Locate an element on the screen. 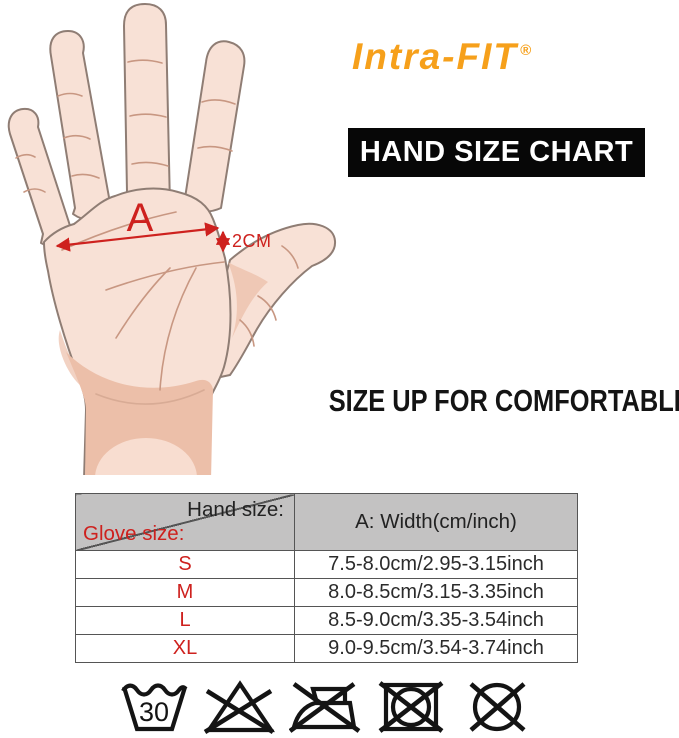 Image resolution: width=679 pixels, height=738 pixels. table-row: S 7.5-8.0cm/2.95-3.15inch is located at coordinates (326, 564).